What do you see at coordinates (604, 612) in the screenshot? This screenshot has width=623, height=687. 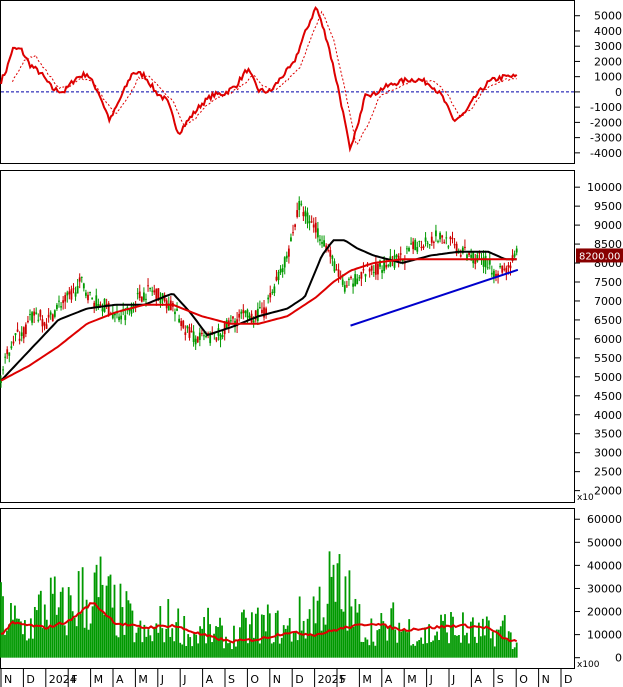 I see `y-tick-label: 20000` at bounding box center [604, 612].